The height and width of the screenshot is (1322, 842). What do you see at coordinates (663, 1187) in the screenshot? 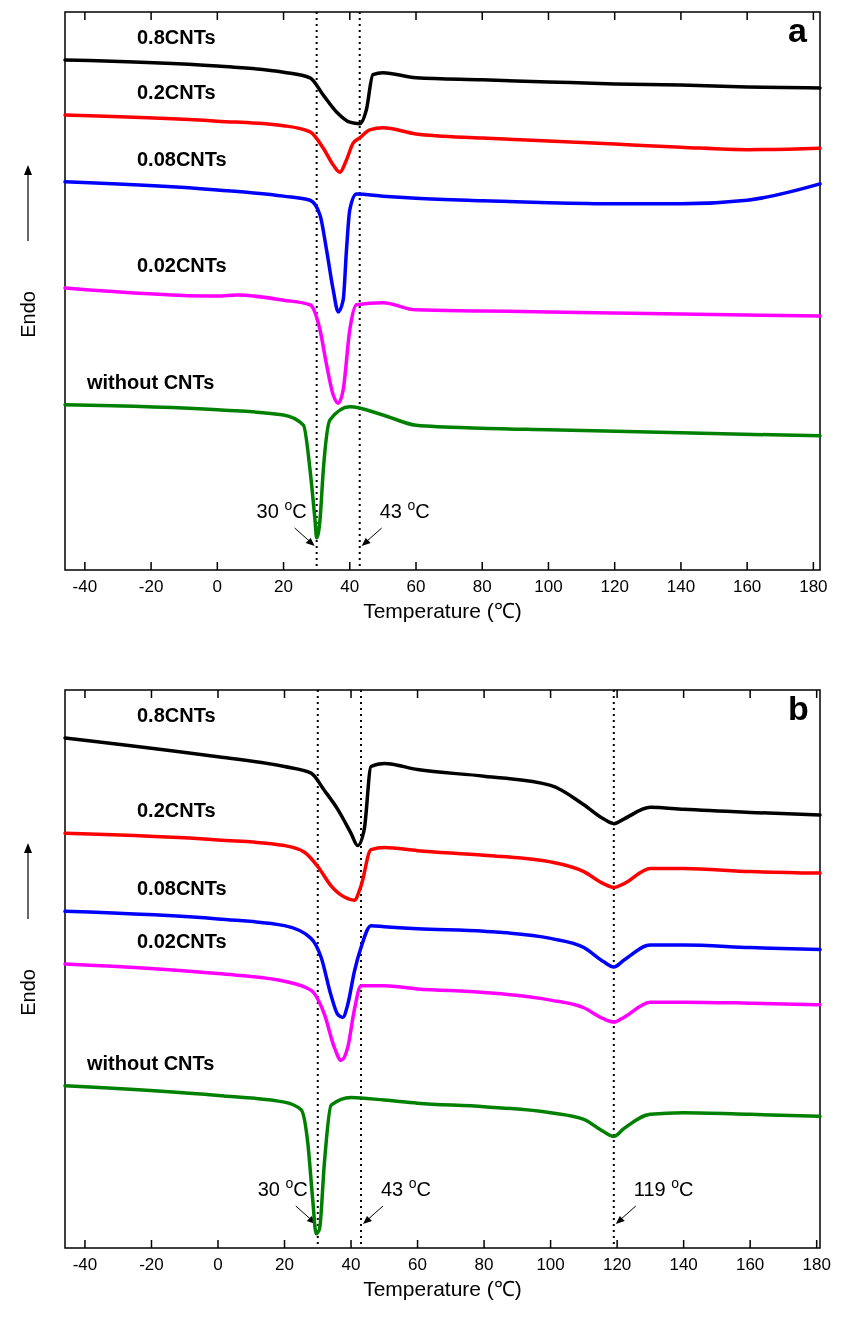
I see `ref-line-label: 119 $^{o}$C` at bounding box center [663, 1187].